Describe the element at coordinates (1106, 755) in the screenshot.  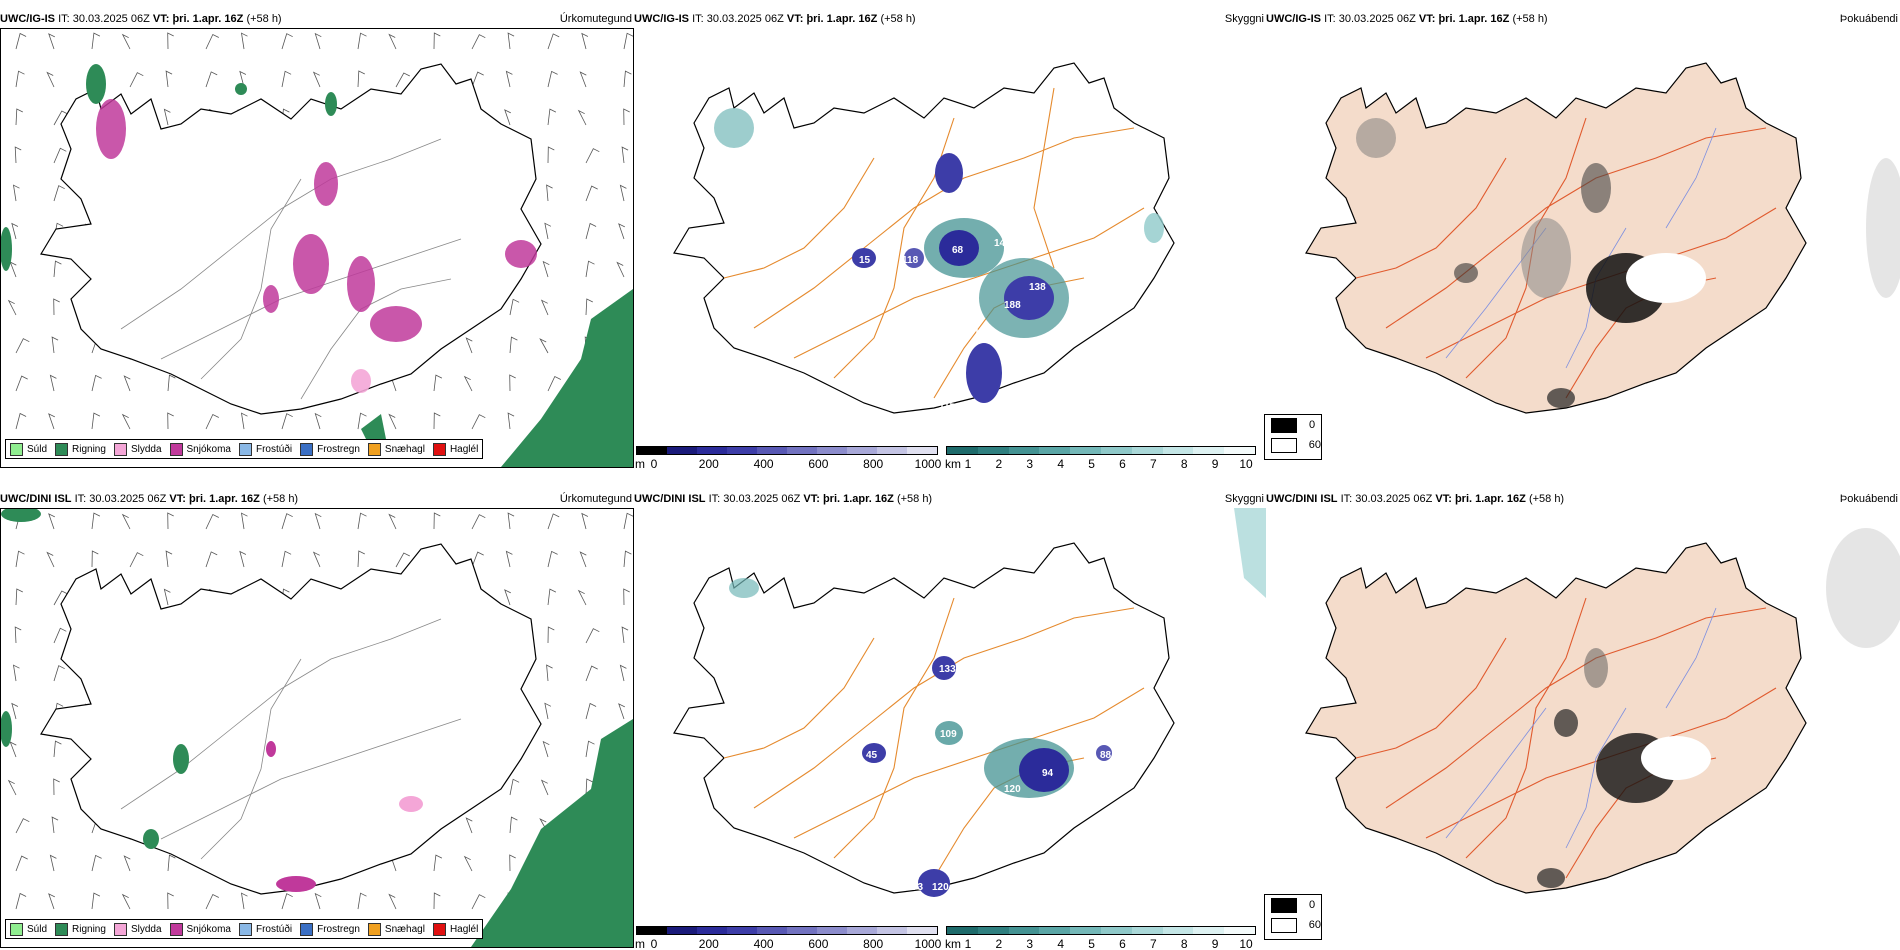
I see `svg-text: 88` at that location.